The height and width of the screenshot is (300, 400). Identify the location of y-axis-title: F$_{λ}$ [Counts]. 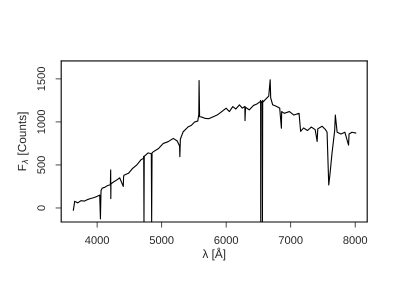
(23, 141).